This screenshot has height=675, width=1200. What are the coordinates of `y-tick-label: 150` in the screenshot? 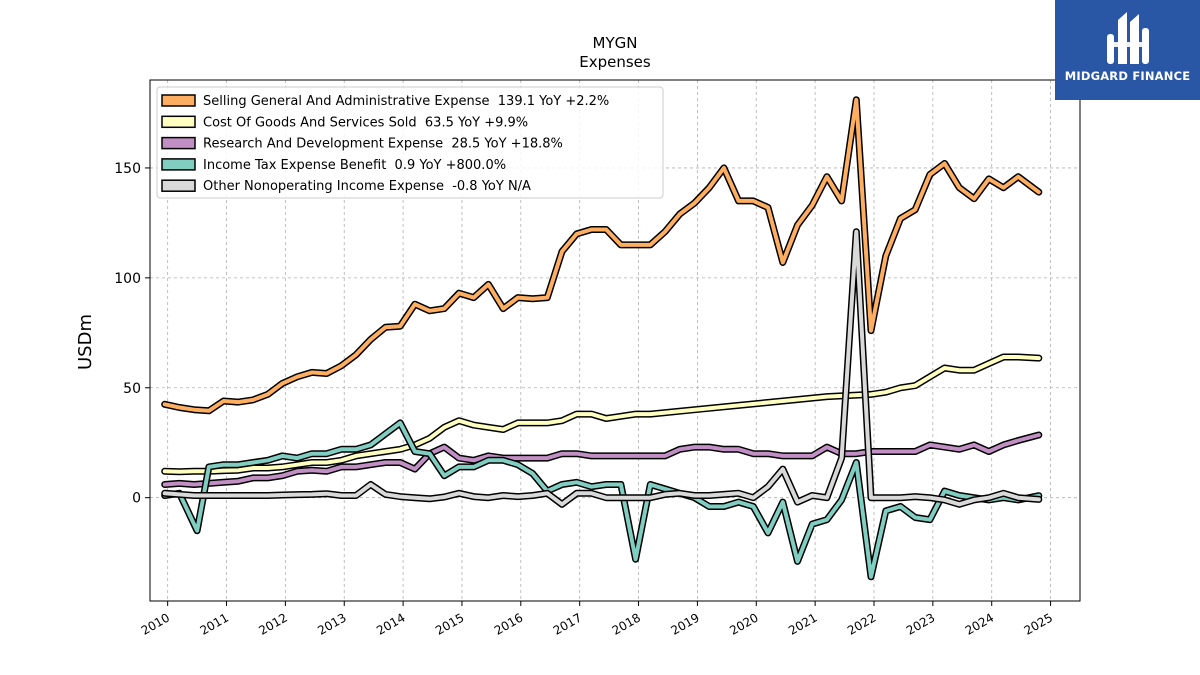 It's located at (127, 169).